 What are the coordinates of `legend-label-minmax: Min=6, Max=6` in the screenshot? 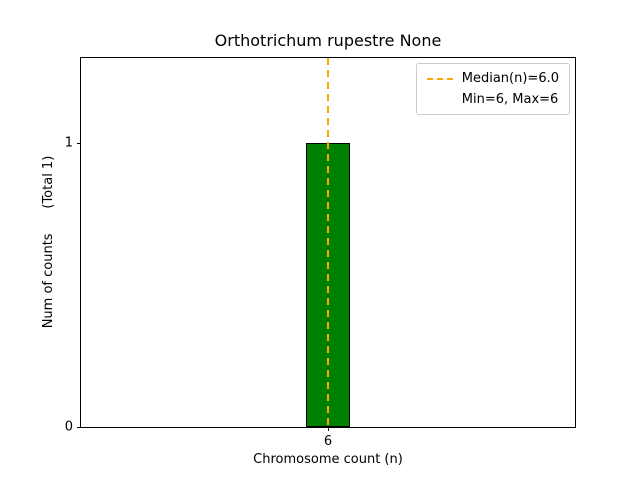 It's located at (510, 99).